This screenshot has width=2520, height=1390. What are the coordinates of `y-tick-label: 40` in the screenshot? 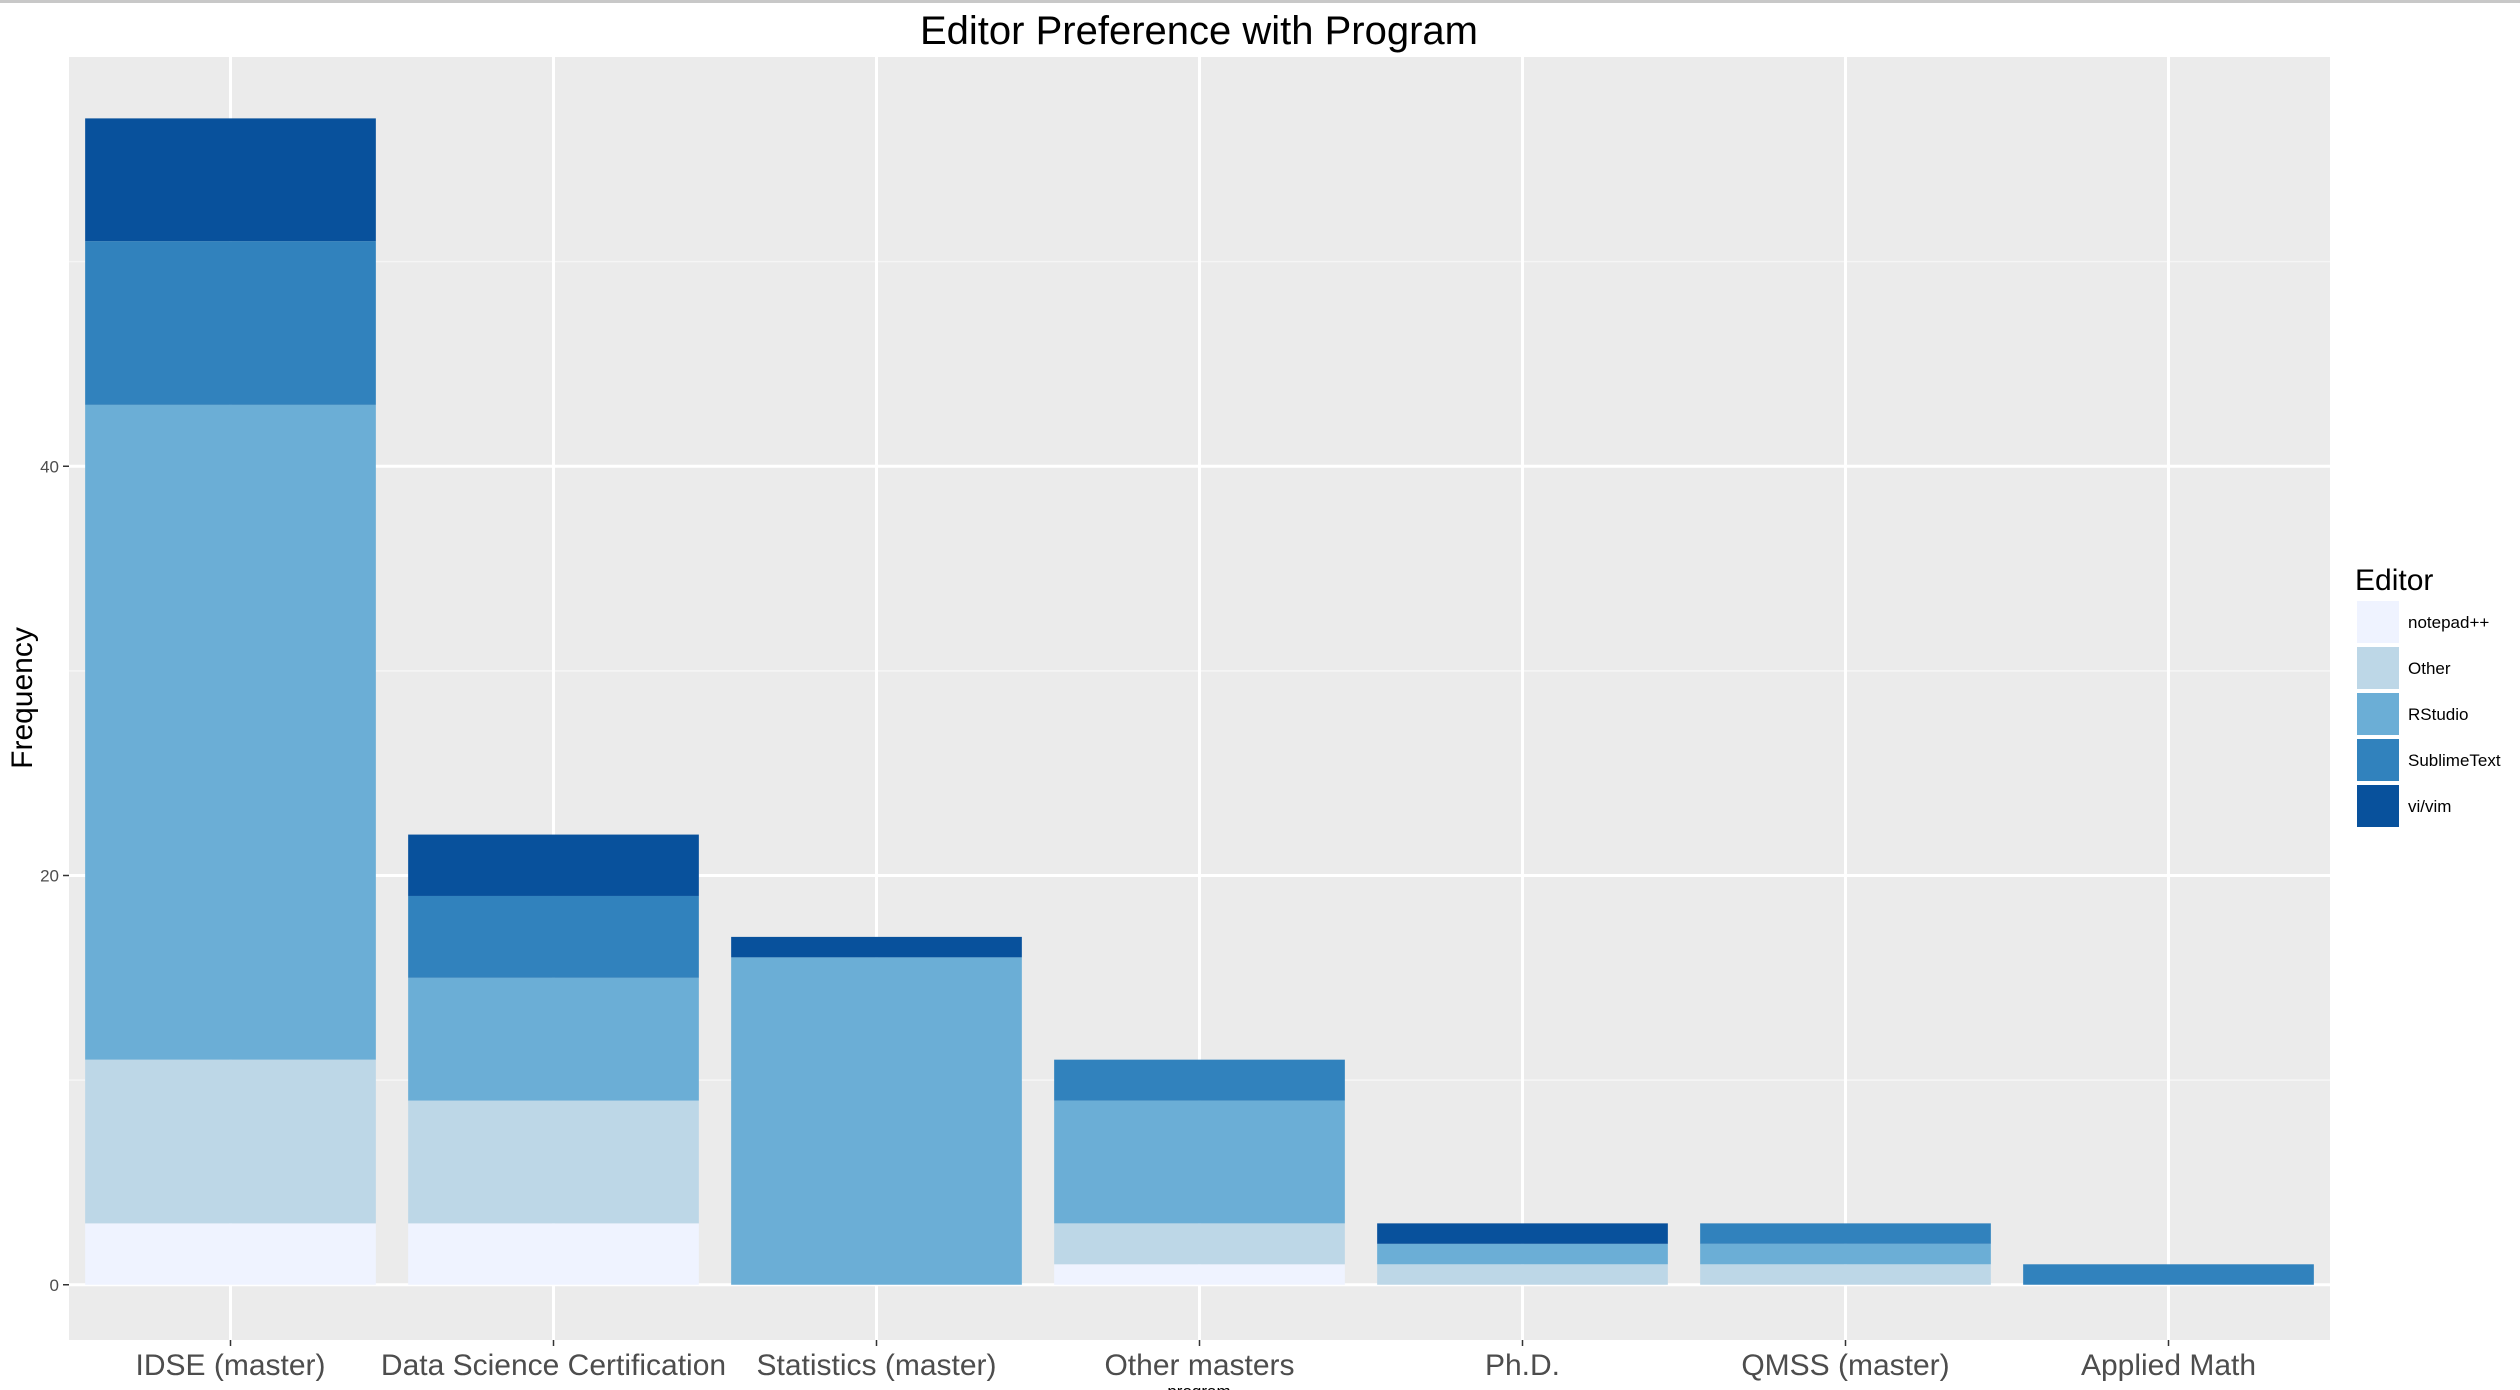 It's located at (49, 466).